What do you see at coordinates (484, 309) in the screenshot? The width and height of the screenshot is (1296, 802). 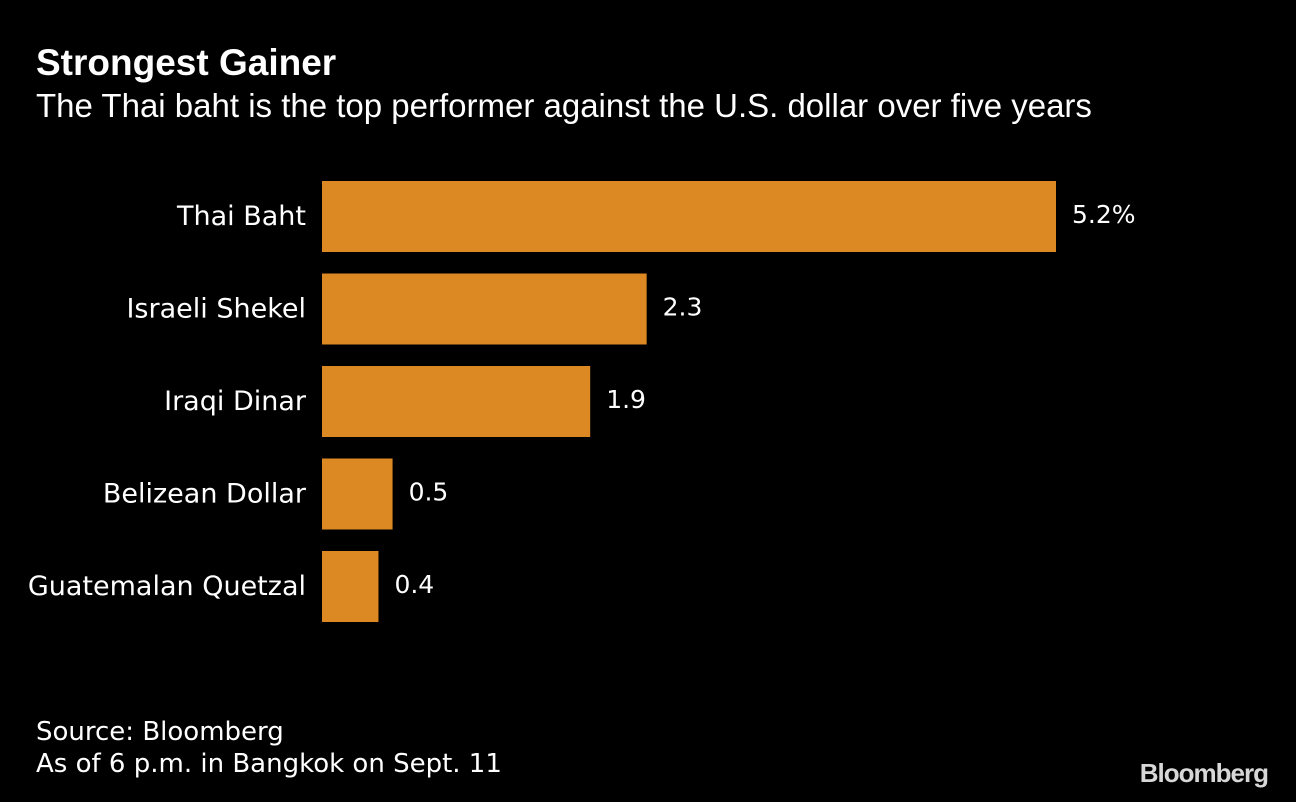 I see `bar-israeli-shekel` at bounding box center [484, 309].